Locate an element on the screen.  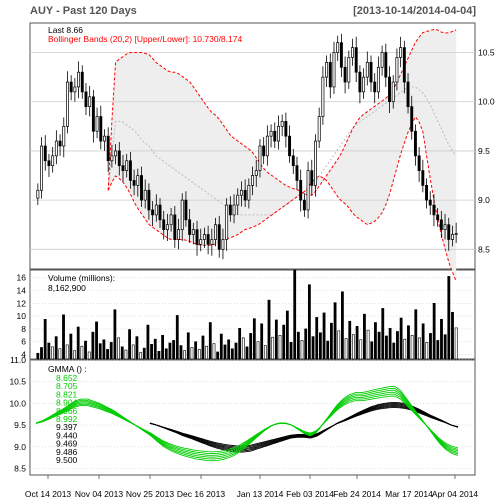
x-tick-label: Dec 16 2013 is located at coordinates (201, 494).